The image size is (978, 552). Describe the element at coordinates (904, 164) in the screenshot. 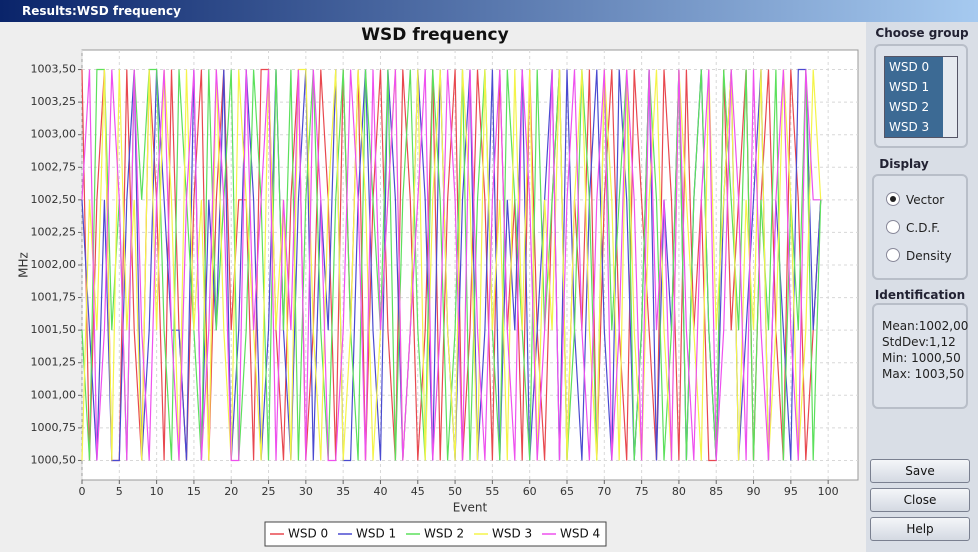

I see `display-title: Display` at that location.